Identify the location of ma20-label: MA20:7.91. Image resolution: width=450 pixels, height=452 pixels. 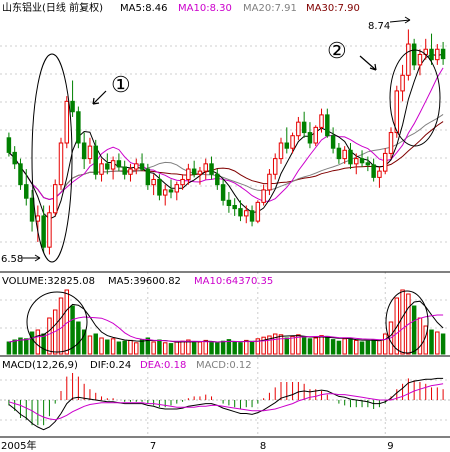
(270, 8).